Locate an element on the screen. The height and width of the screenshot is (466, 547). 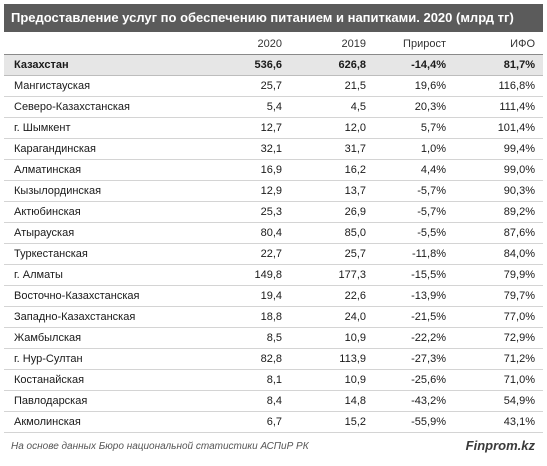
table-row: Акмолинская 6,7 15,2 -55,9% 43,1% is located at coordinates (273, 422).